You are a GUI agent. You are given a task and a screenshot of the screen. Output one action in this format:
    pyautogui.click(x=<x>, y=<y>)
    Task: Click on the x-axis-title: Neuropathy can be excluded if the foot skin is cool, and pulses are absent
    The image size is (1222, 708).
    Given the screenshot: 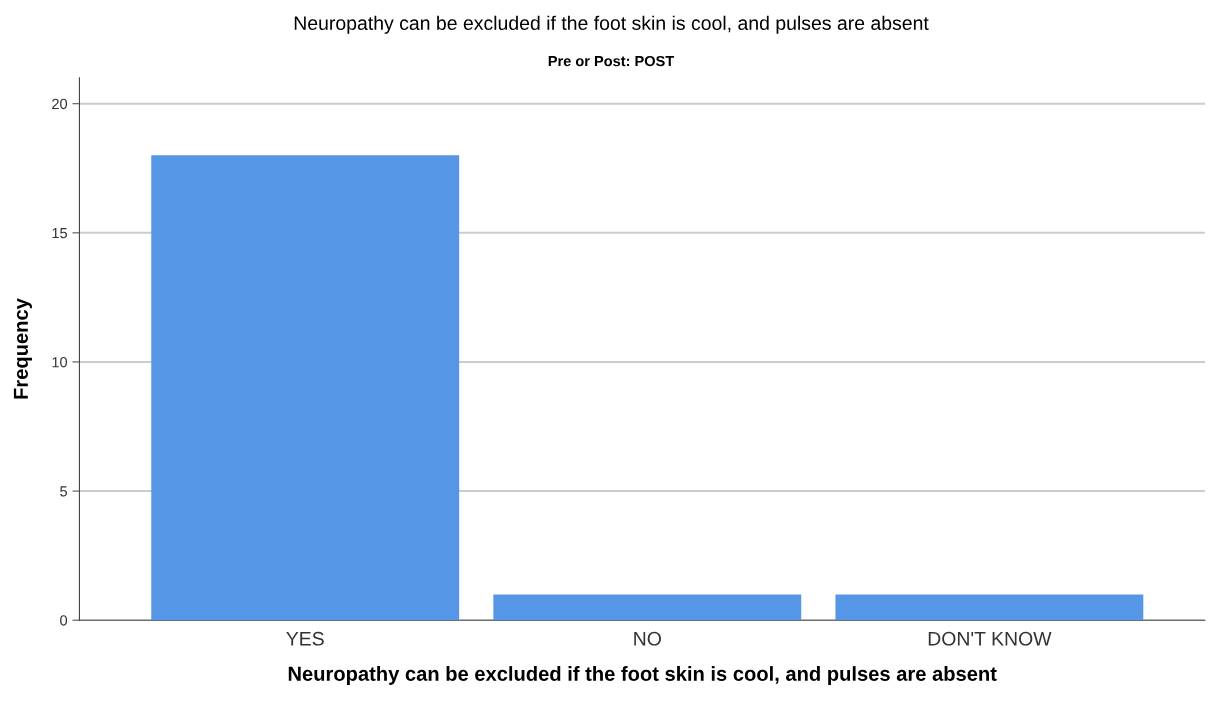 What is the action you would take?
    pyautogui.click(x=642, y=675)
    